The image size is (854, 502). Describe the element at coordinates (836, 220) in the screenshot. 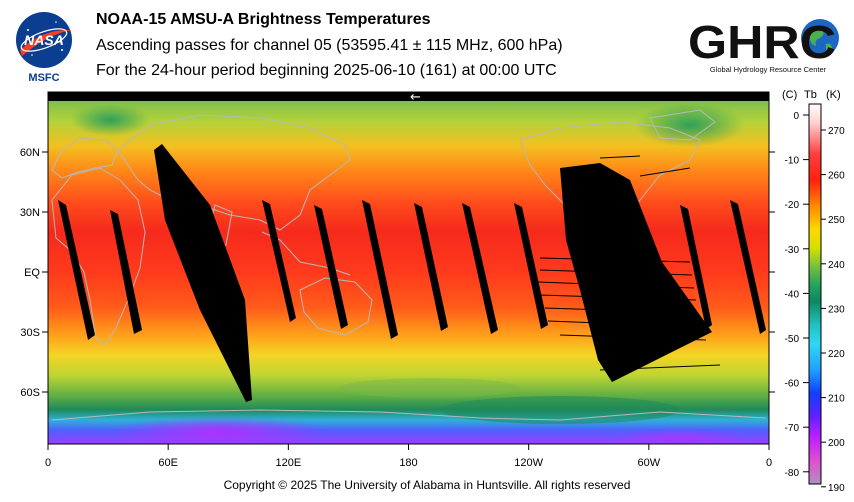

I see `kelvin-label: 250` at that location.